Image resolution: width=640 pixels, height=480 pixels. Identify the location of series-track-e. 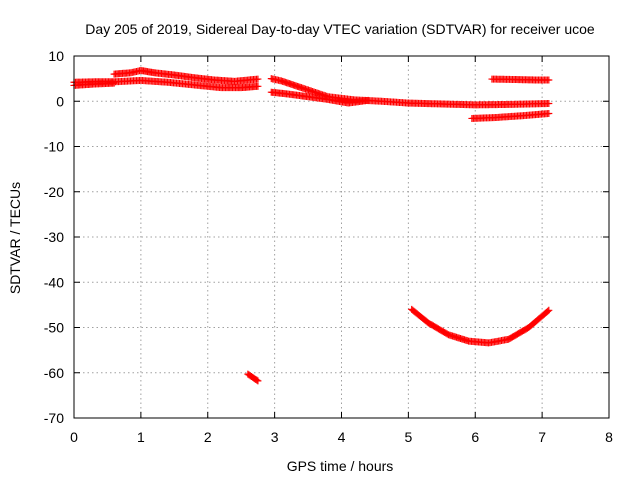
(319, 97).